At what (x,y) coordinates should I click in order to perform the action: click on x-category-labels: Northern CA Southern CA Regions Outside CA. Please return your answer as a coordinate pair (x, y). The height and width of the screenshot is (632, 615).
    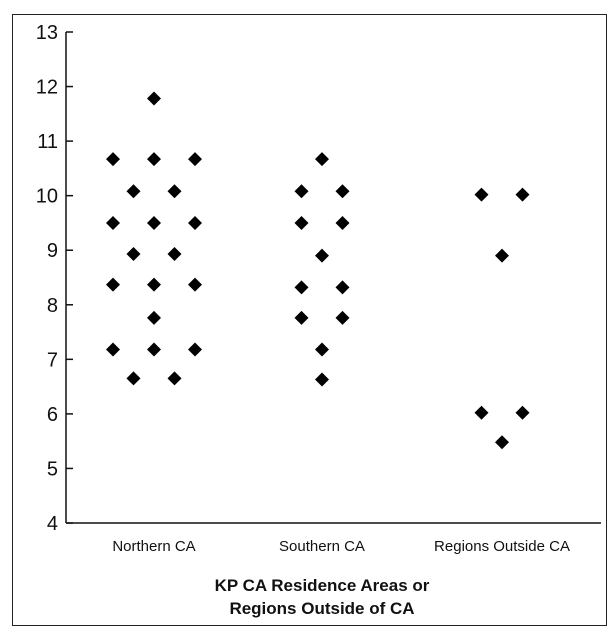
    Looking at the image, I should click on (341, 546).